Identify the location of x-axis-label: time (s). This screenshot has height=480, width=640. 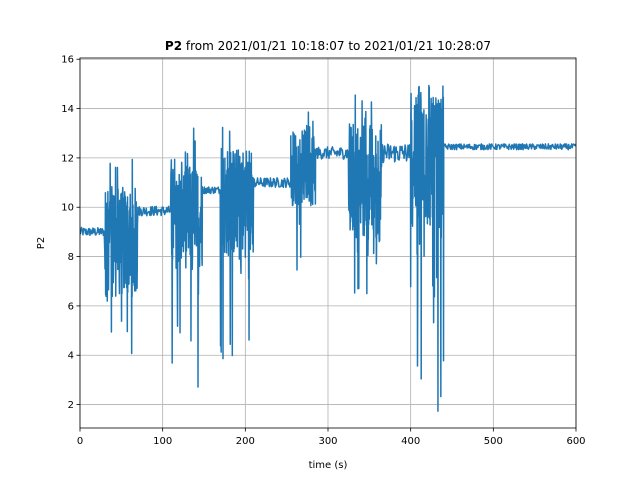
(328, 465).